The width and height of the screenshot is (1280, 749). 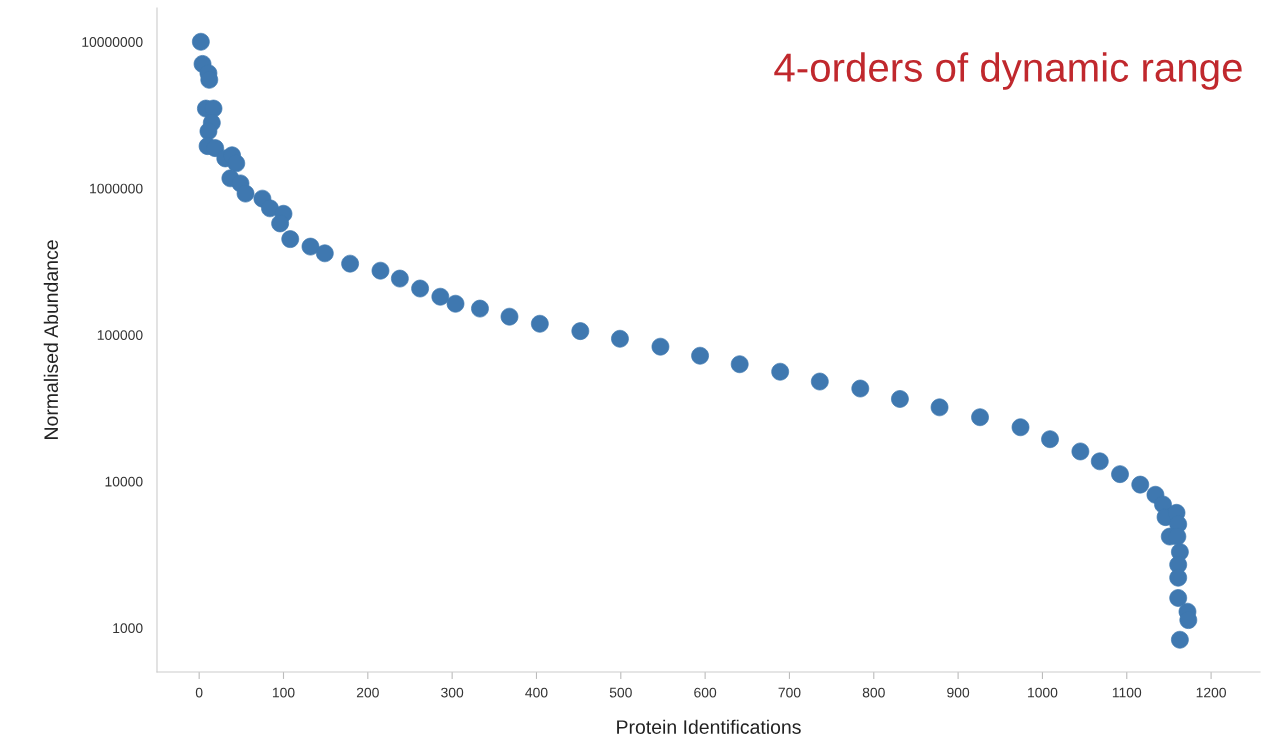 I want to click on x-tick-label: 500, so click(x=620, y=692).